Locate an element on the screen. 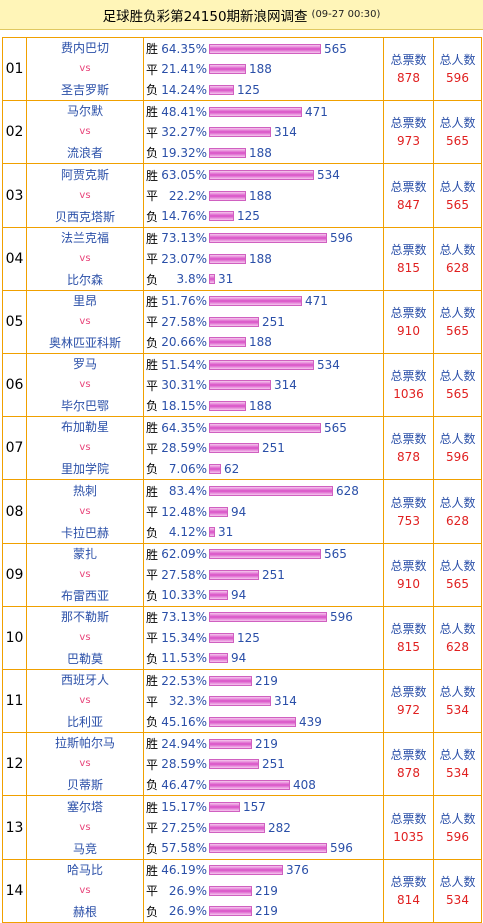 The width and height of the screenshot is (483, 923). away-team-link: 布雷西亚 is located at coordinates (84, 595).